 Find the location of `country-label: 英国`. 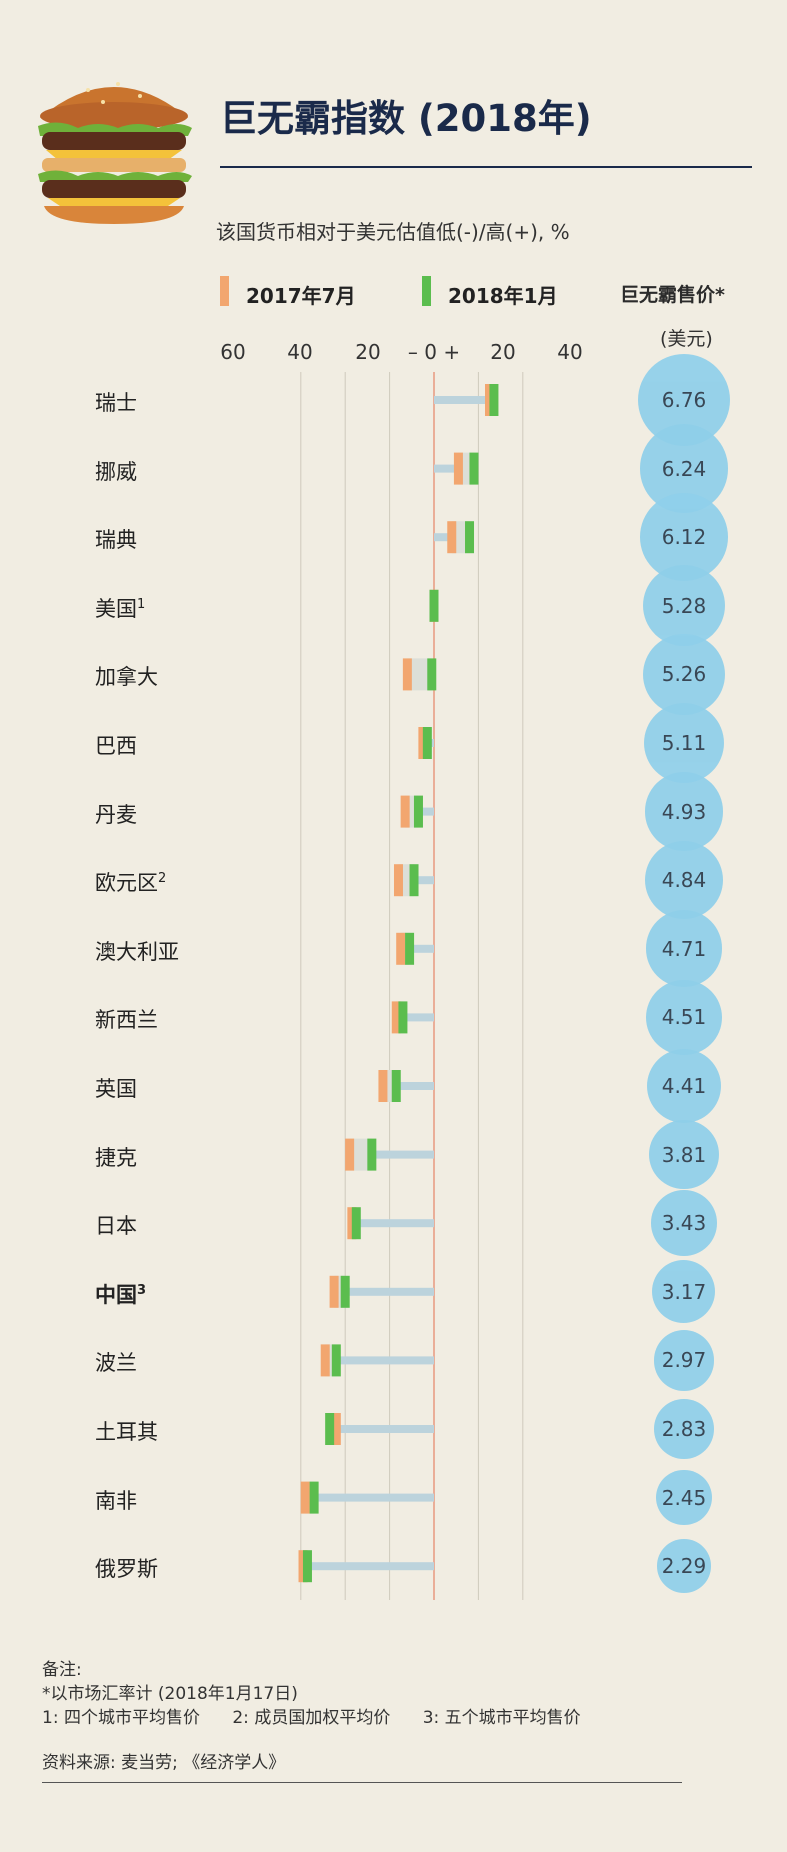

country-label: 英国 is located at coordinates (116, 1089).